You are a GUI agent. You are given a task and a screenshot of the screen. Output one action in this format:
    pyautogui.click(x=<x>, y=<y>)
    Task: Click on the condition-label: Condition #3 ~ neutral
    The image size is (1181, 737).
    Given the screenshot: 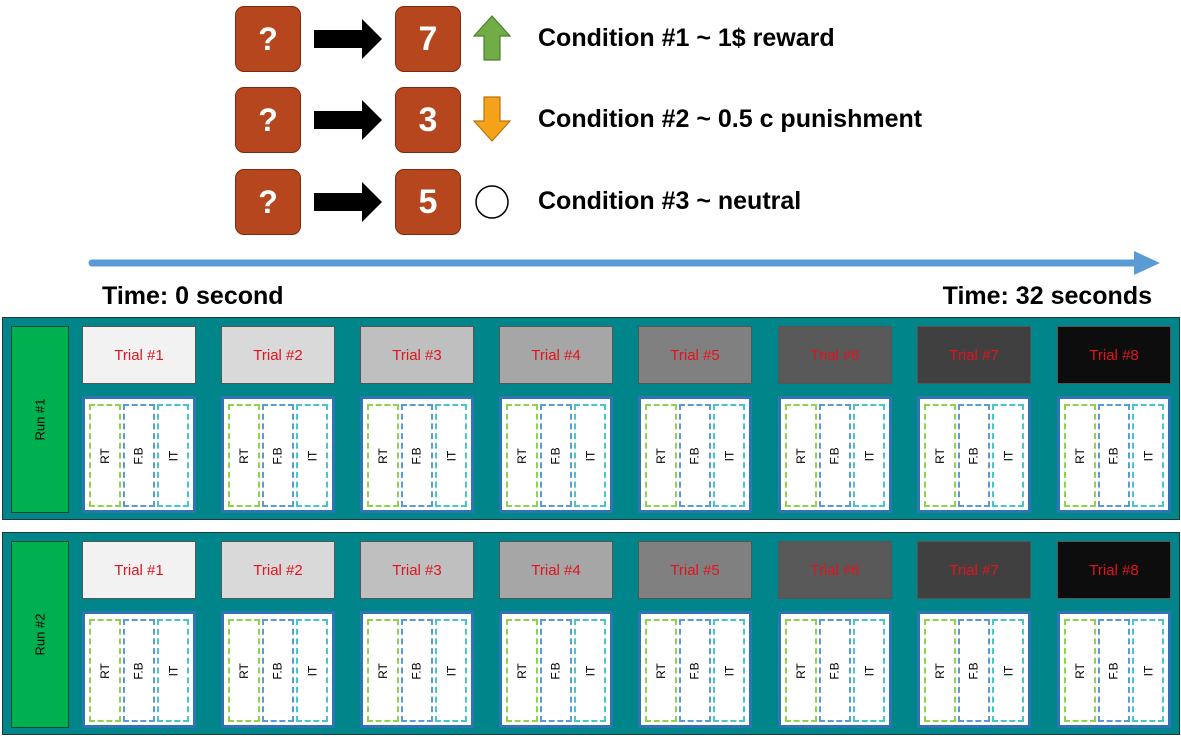 What is the action you would take?
    pyautogui.click(x=670, y=201)
    